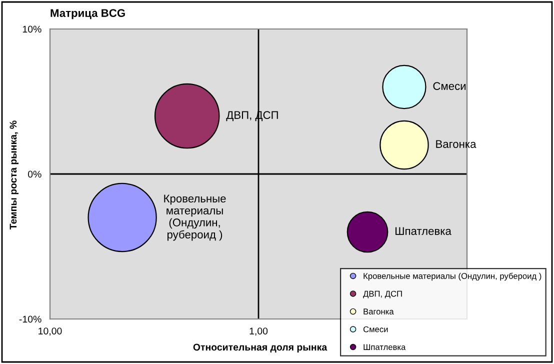 Image resolution: width=554 pixels, height=364 pixels. Describe the element at coordinates (35, 174) in the screenshot. I see `y-tick-label: 0%` at that location.